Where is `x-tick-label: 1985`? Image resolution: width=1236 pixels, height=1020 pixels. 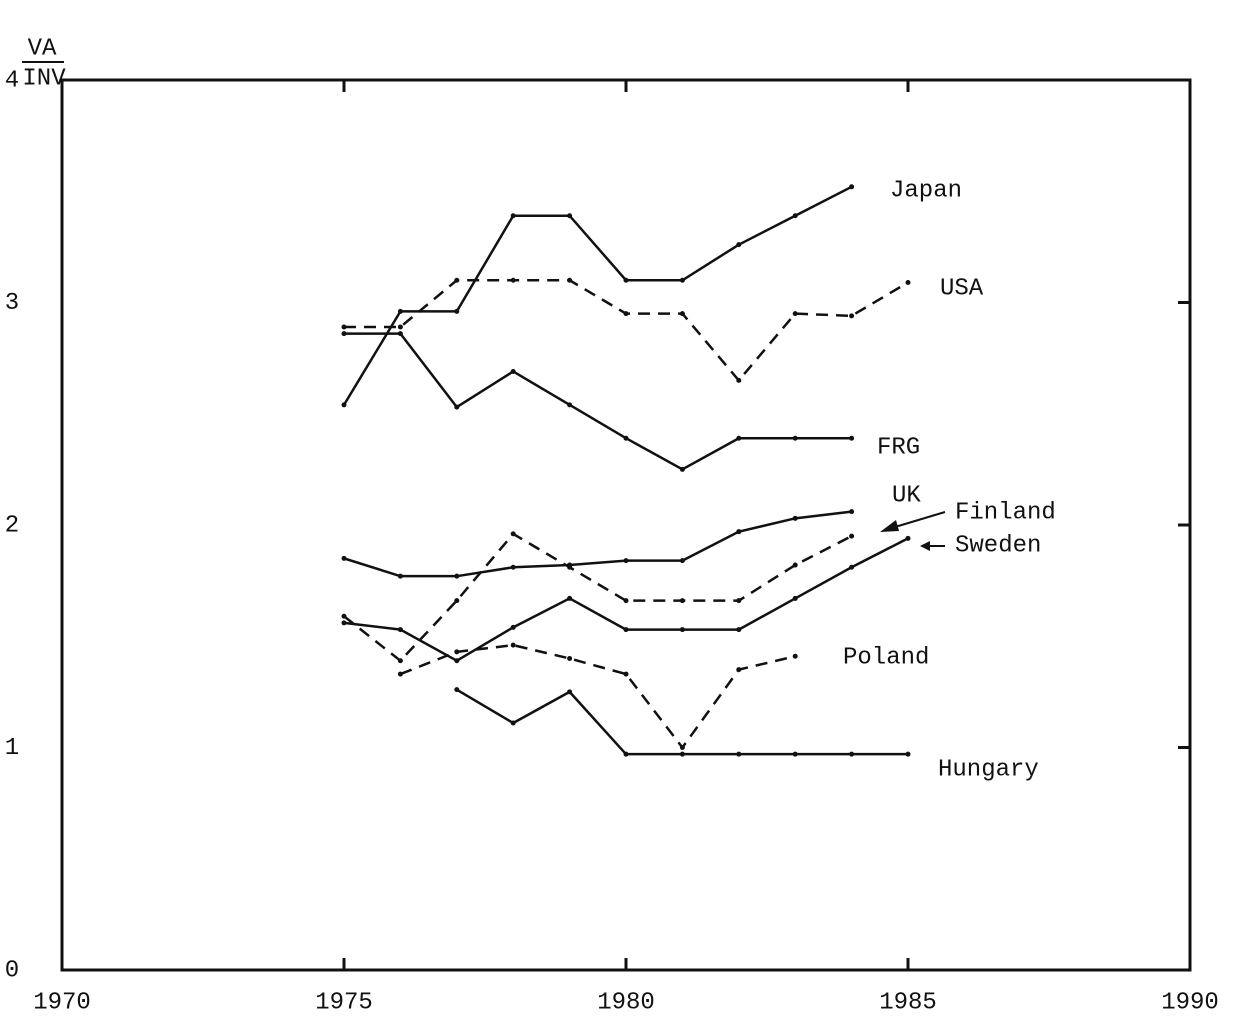 x-tick-label: 1985 is located at coordinates (908, 1002).